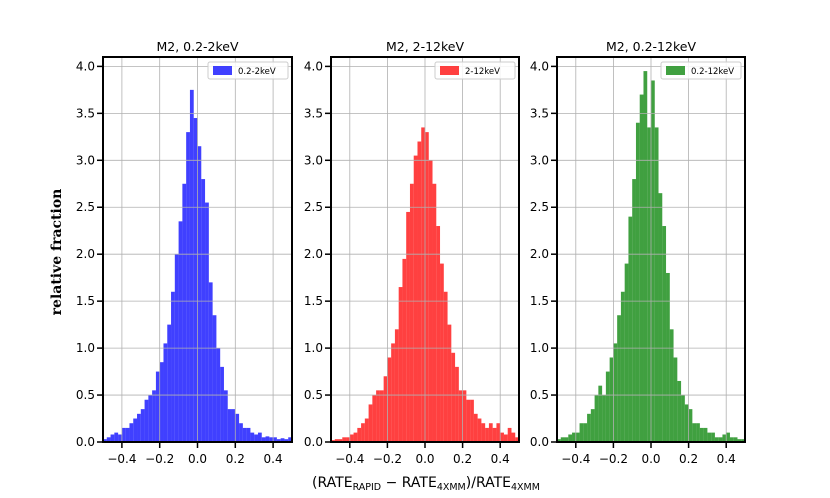 This screenshot has width=830, height=498. What do you see at coordinates (85, 66) in the screenshot?
I see `y-tick-label: 4.0` at bounding box center [85, 66].